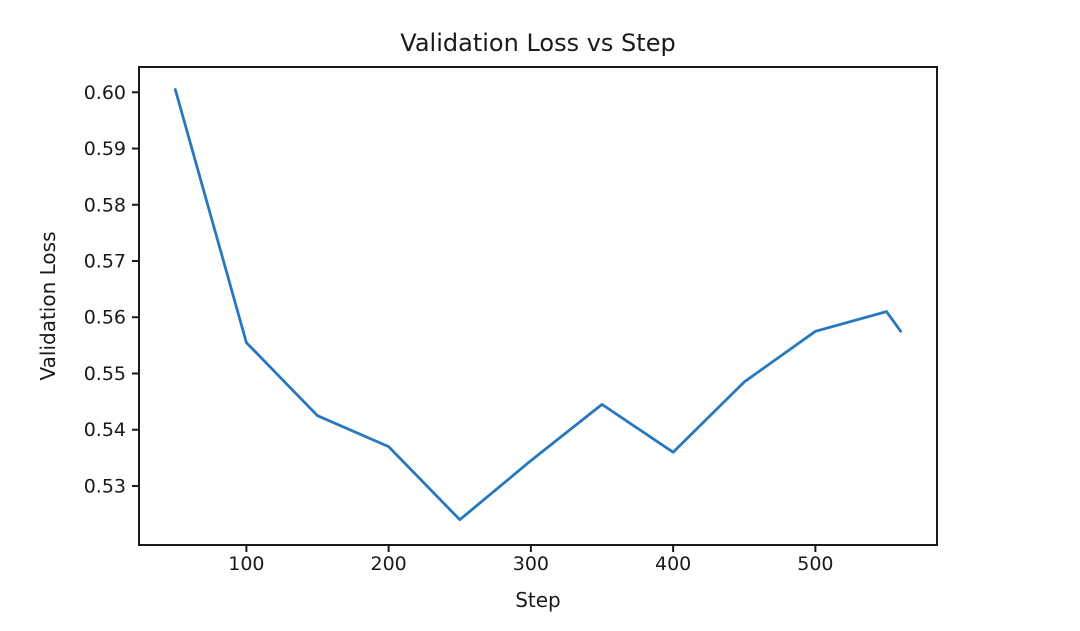  Describe the element at coordinates (246, 564) in the screenshot. I see `x-tick-label: 100` at that location.